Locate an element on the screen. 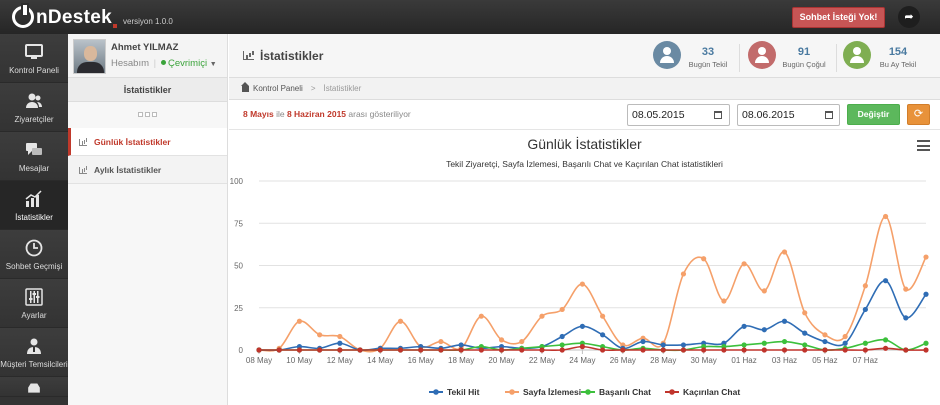 This screenshot has height=405, width=940. subnav-item-monthly: Aylık İstatistikler is located at coordinates (147, 170).